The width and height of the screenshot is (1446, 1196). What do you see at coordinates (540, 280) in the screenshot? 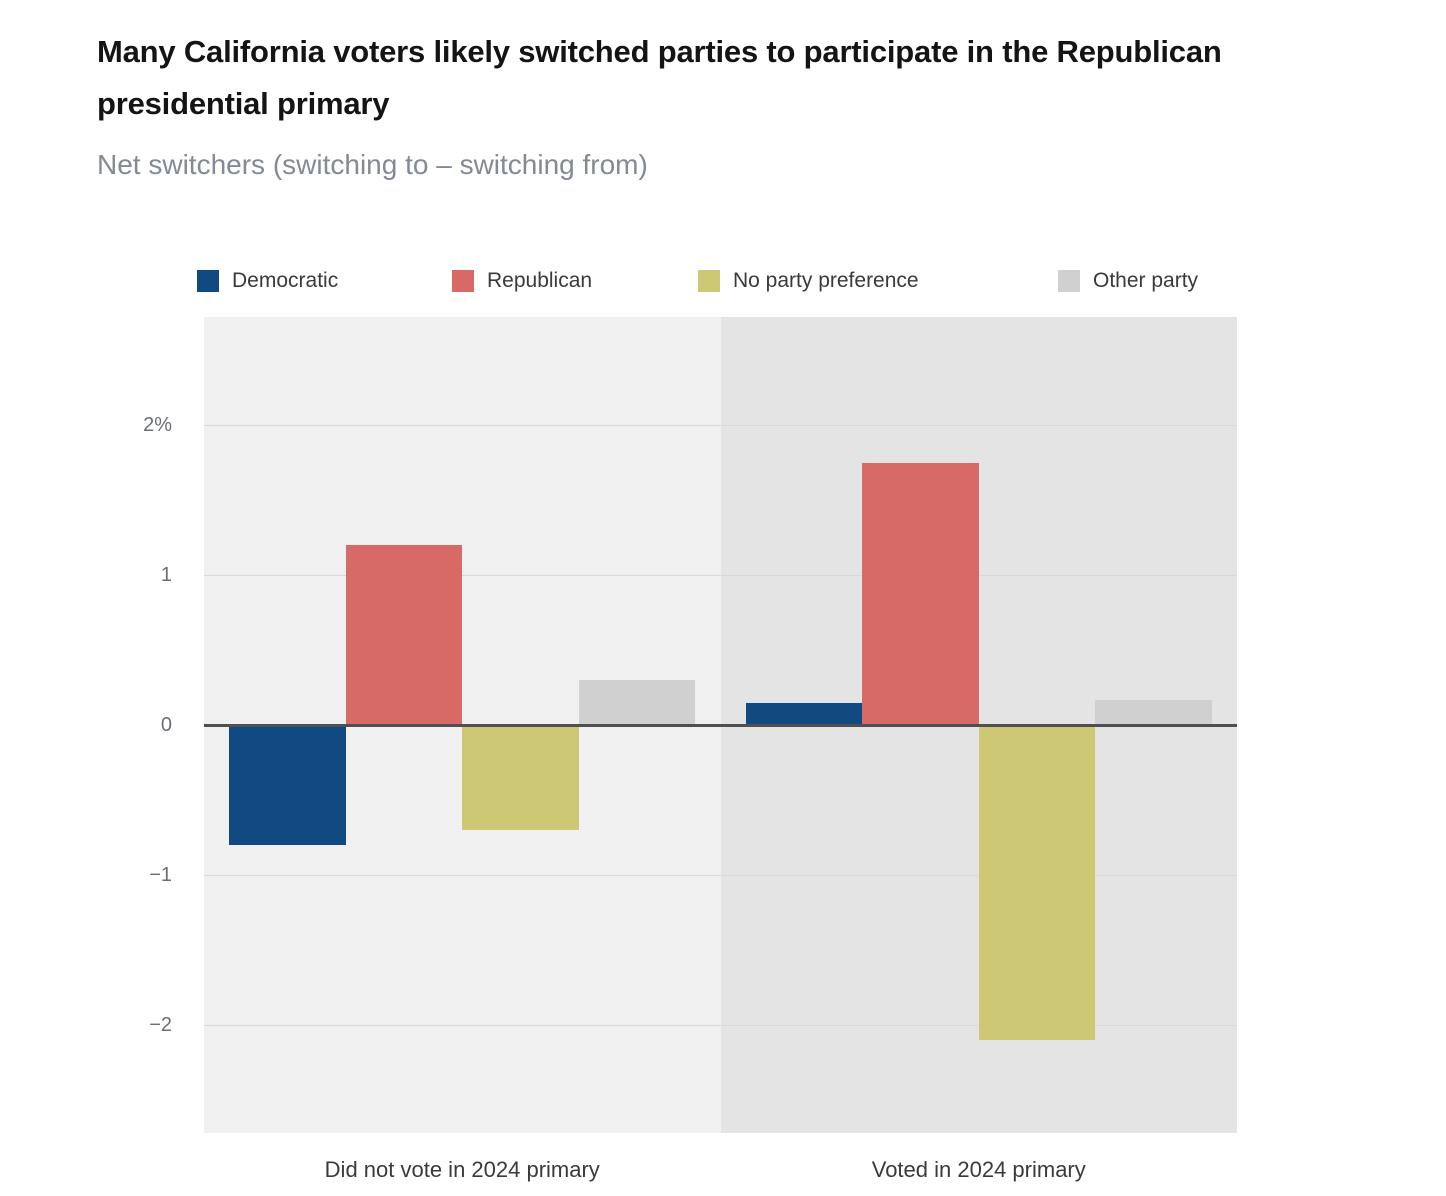
I see `legend-label: Republican` at bounding box center [540, 280].